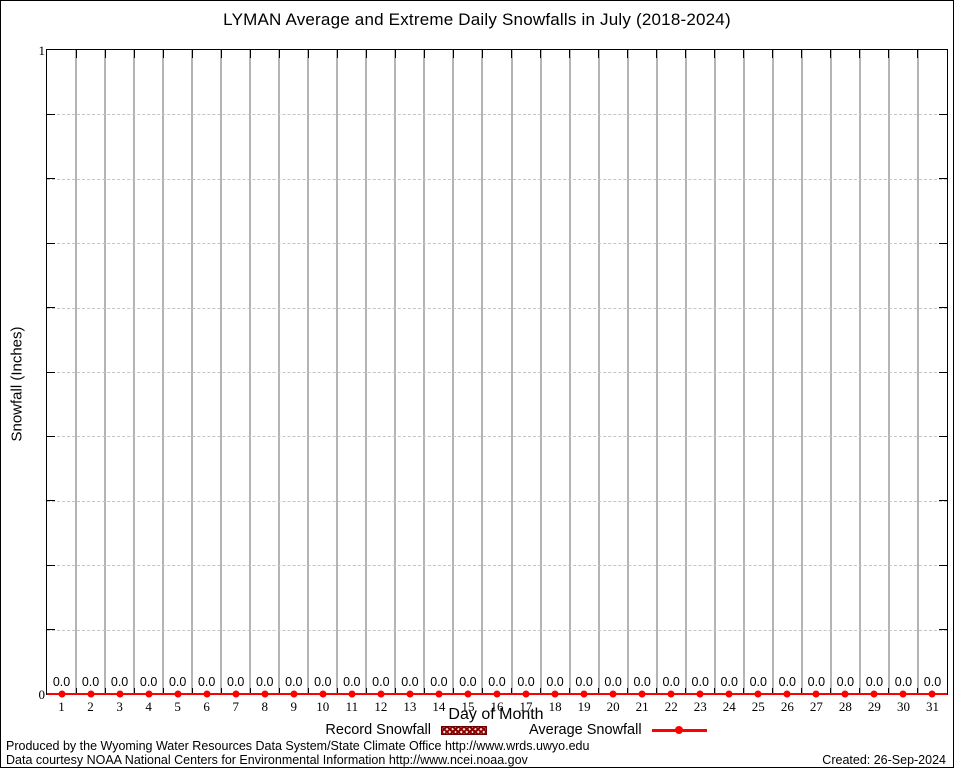  What do you see at coordinates (352, 706) in the screenshot?
I see `x-tick-label: 11` at bounding box center [352, 706].